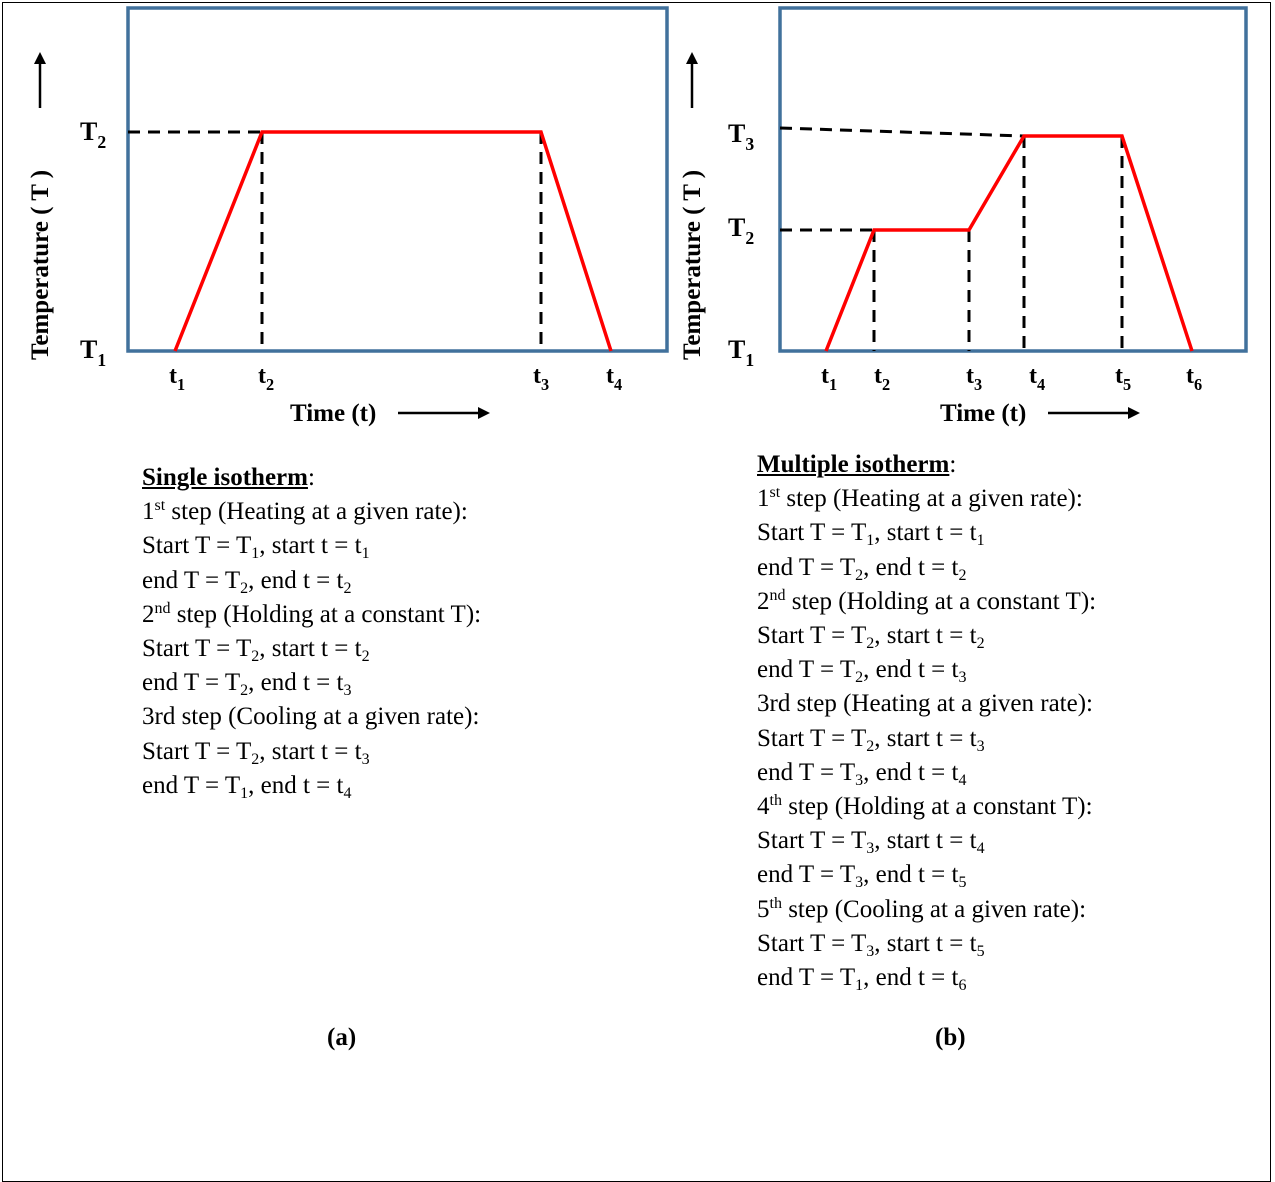  I want to click on description-line: 5th step (Cooling at a given rate):, so click(922, 908).